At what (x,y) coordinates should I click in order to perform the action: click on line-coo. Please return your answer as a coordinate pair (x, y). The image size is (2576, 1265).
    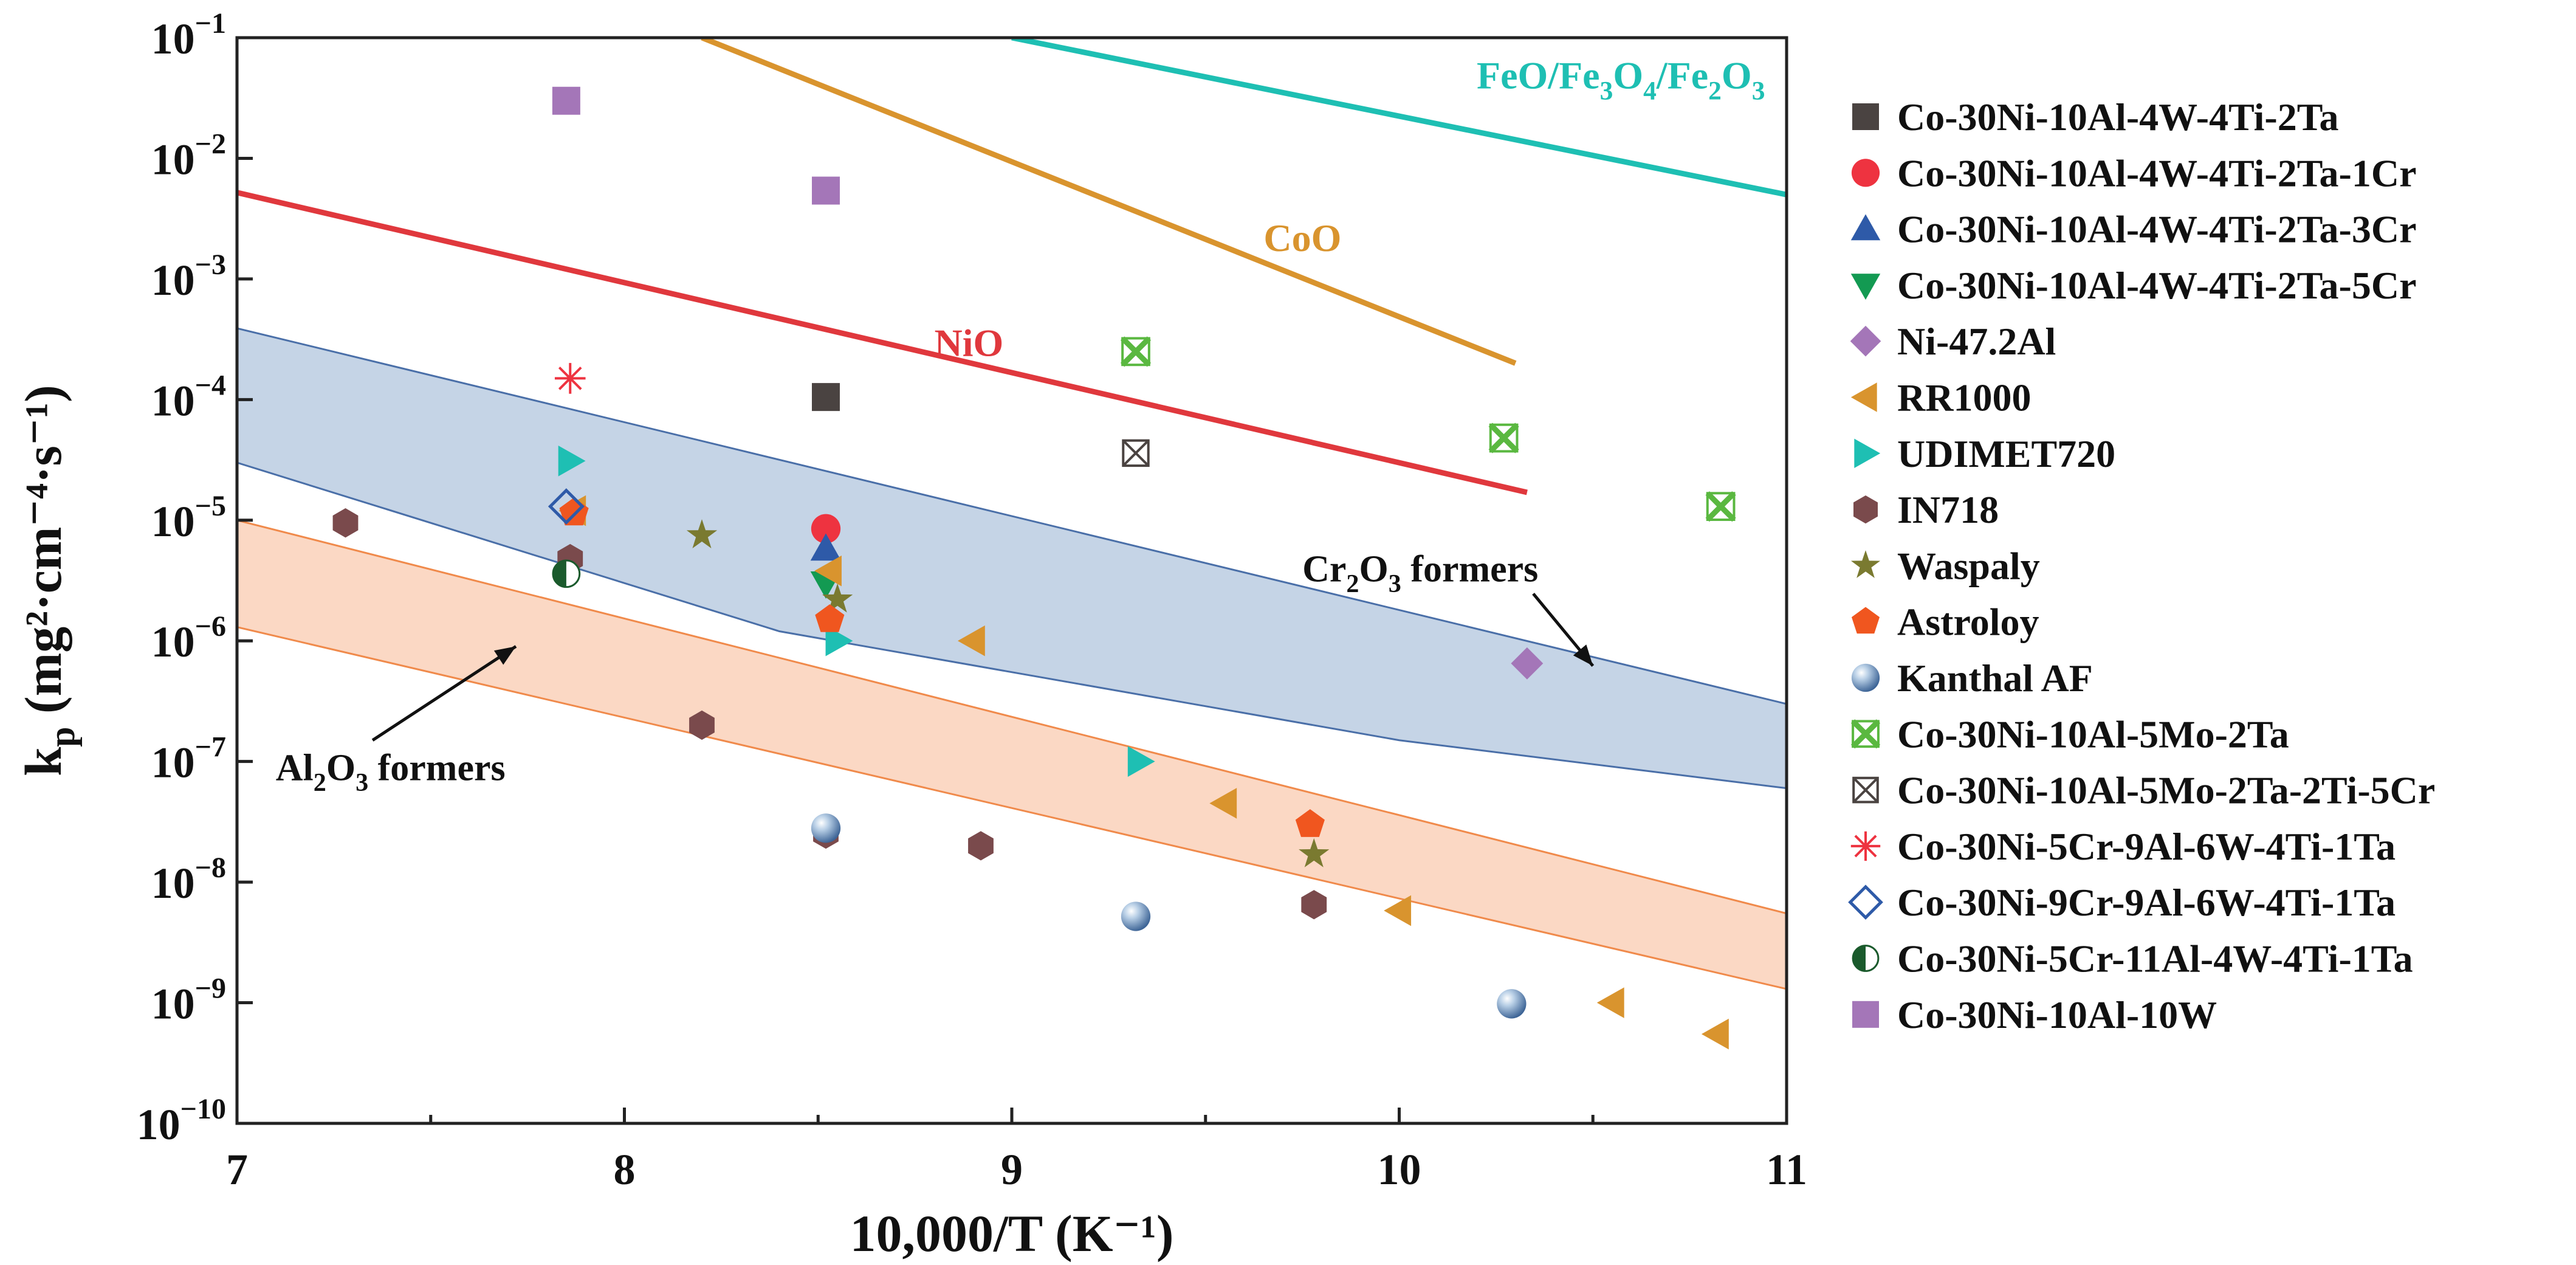
    Looking at the image, I should click on (1109, 202).